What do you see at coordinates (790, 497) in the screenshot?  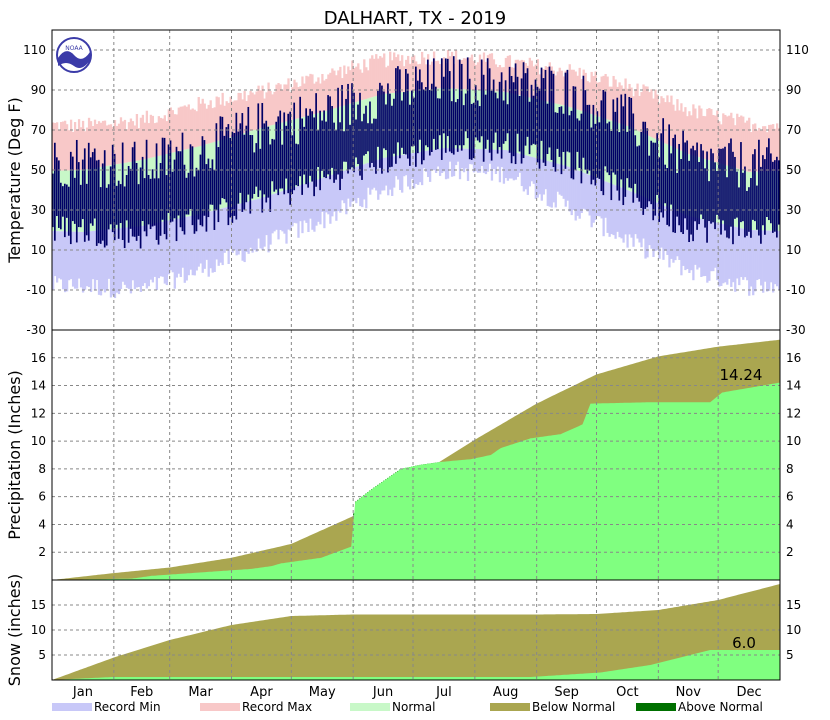 I see `precip-ytick-right: 6` at bounding box center [790, 497].